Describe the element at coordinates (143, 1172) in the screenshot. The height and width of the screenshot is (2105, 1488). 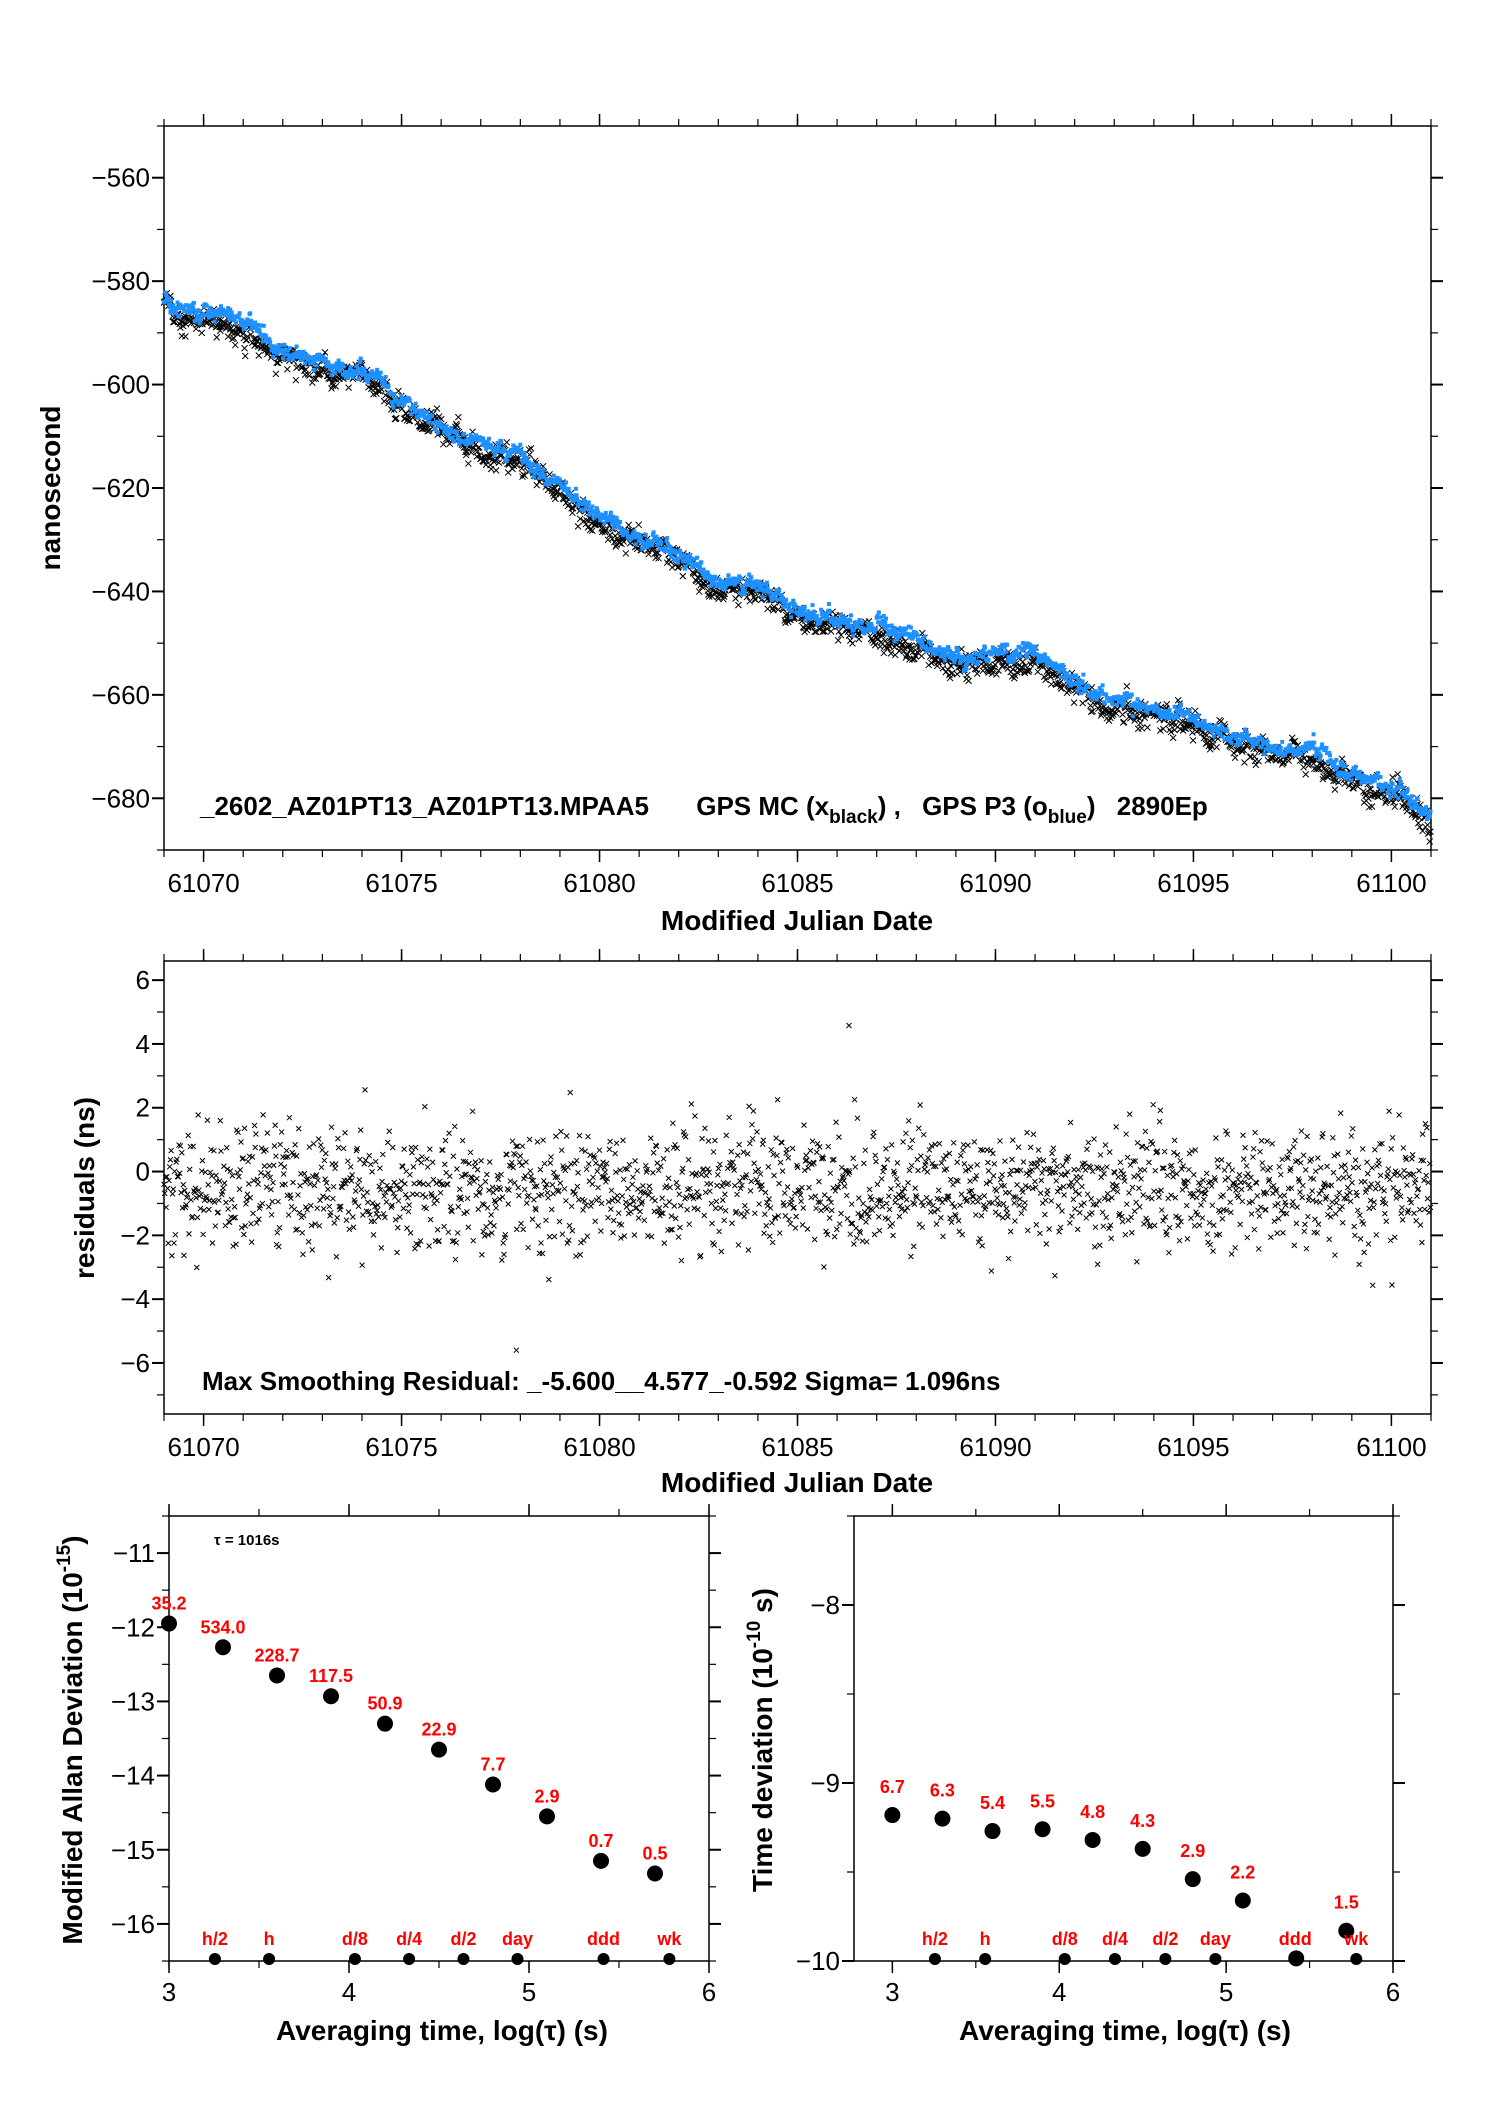
I see `y-tick-label: 0` at that location.